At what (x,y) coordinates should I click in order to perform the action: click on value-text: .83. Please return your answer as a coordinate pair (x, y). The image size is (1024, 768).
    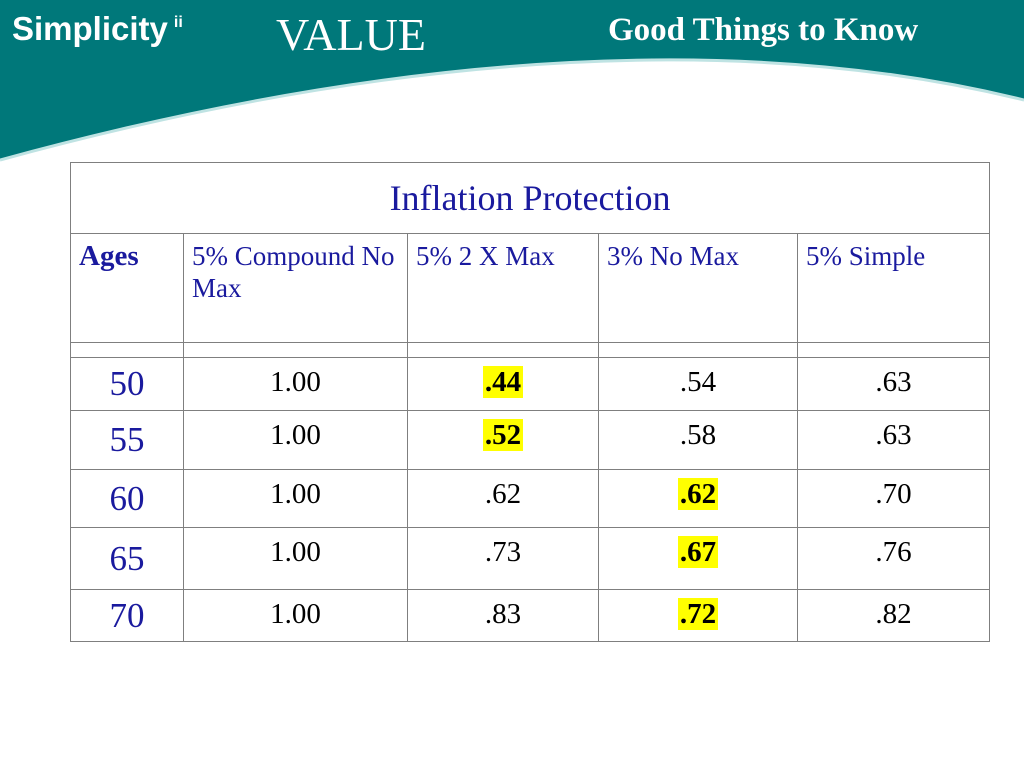
    Looking at the image, I should click on (503, 614).